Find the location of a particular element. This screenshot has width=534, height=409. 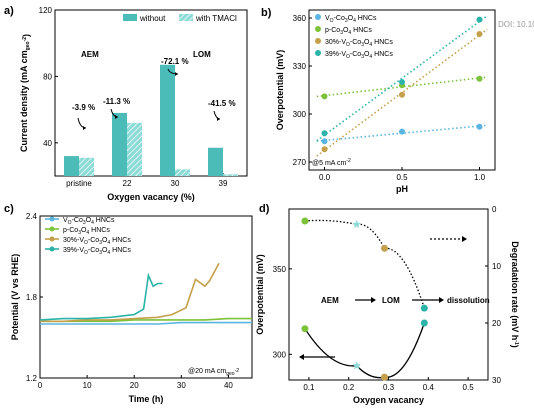

y2-axis-label-d: Degradation rate (mV h-1) is located at coordinates (515, 294).